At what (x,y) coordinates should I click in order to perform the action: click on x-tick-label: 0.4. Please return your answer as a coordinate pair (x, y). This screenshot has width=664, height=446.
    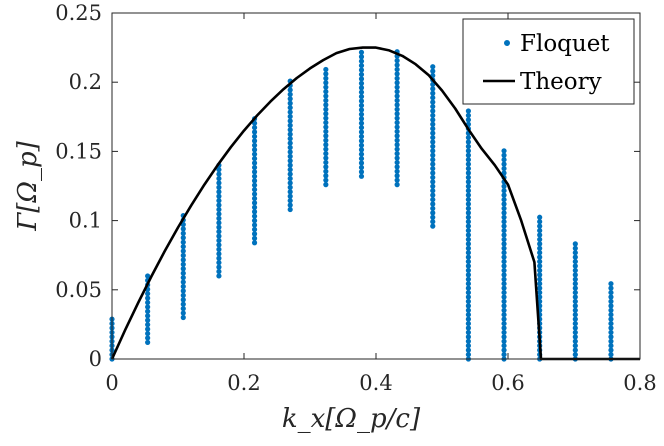
    Looking at the image, I should click on (375, 383).